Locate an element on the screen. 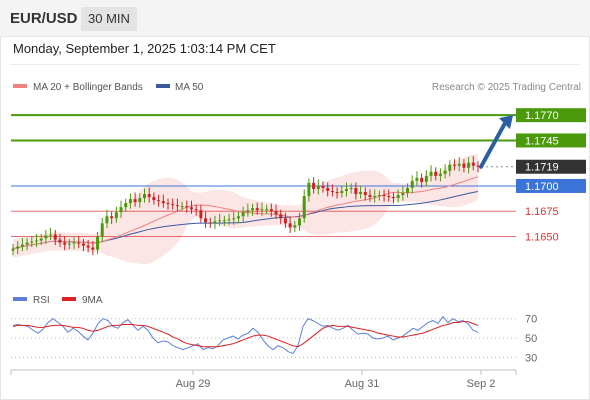 The width and height of the screenshot is (590, 400). ma20-legend-label: MA 20 + Bollinger Bands is located at coordinates (88, 87).